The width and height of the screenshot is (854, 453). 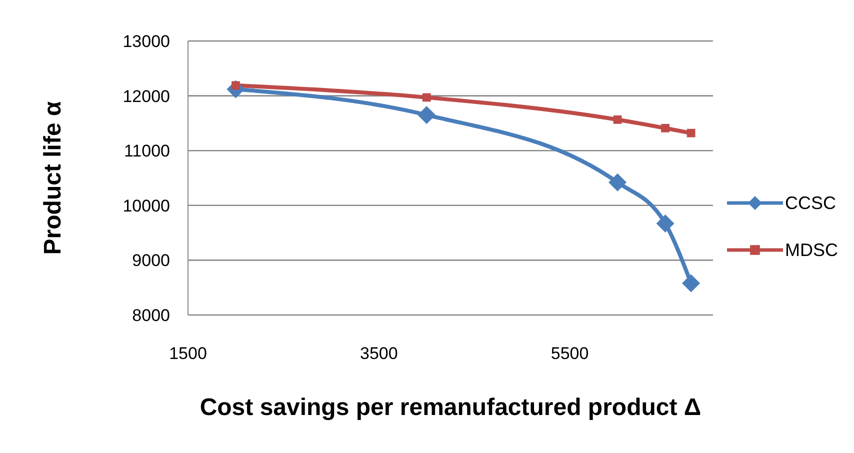 What do you see at coordinates (151, 260) in the screenshot?
I see `y-tick-label: 9000` at bounding box center [151, 260].